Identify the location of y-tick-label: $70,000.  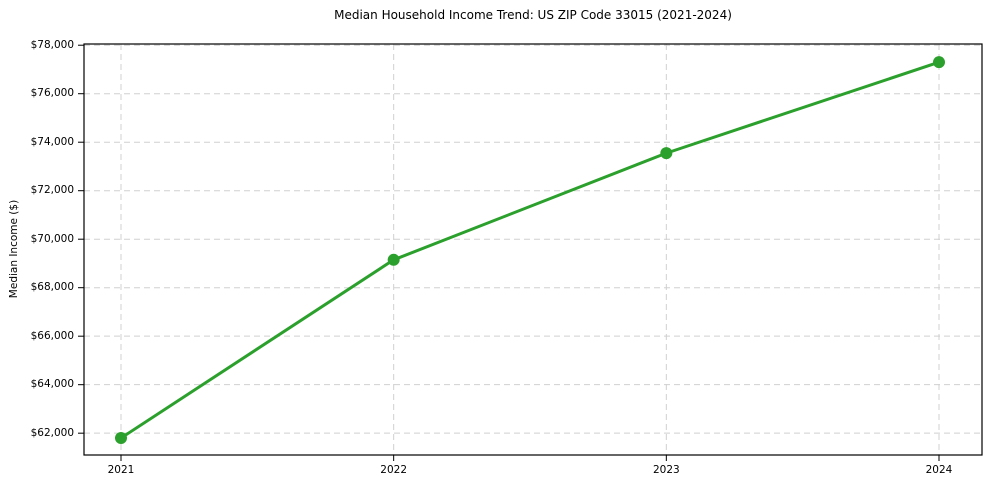
(52, 238).